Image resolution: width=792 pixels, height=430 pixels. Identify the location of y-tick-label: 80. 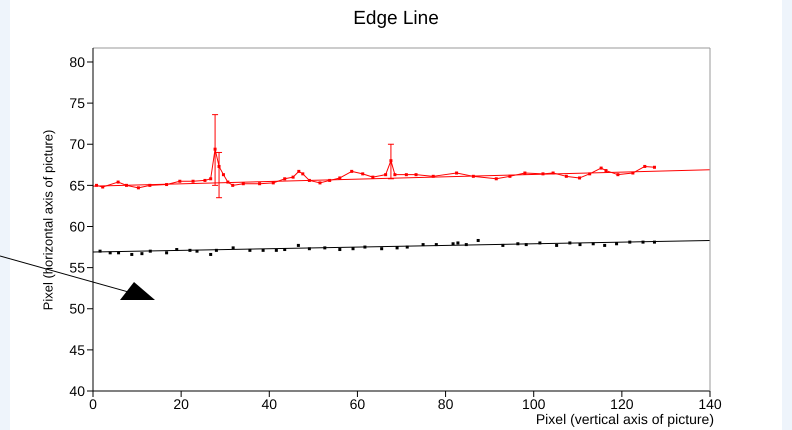
(77, 62).